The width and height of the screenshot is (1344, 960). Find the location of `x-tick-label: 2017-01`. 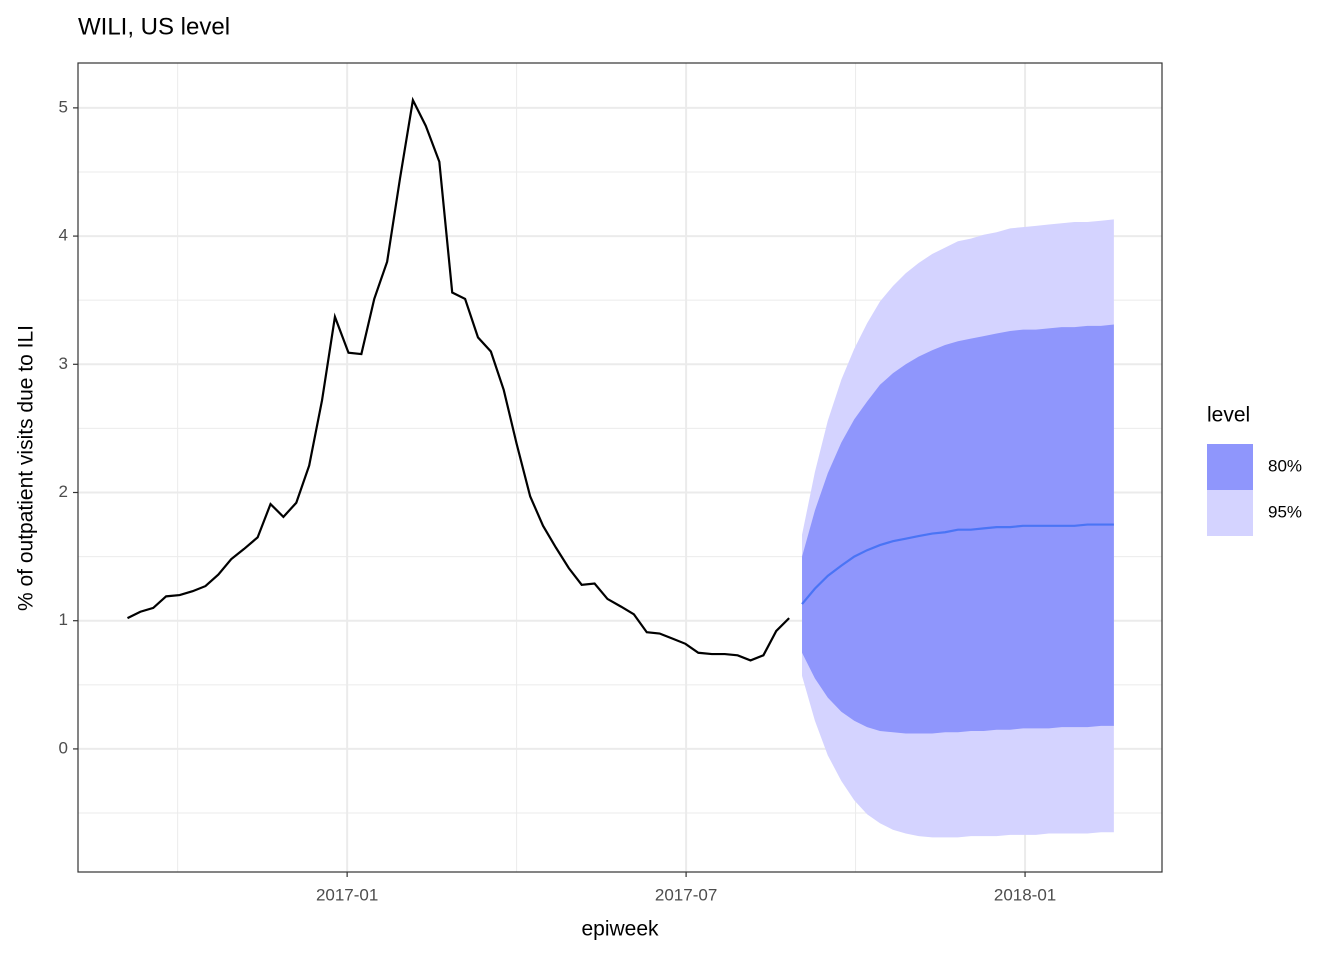

x-tick-label: 2017-01 is located at coordinates (347, 894).